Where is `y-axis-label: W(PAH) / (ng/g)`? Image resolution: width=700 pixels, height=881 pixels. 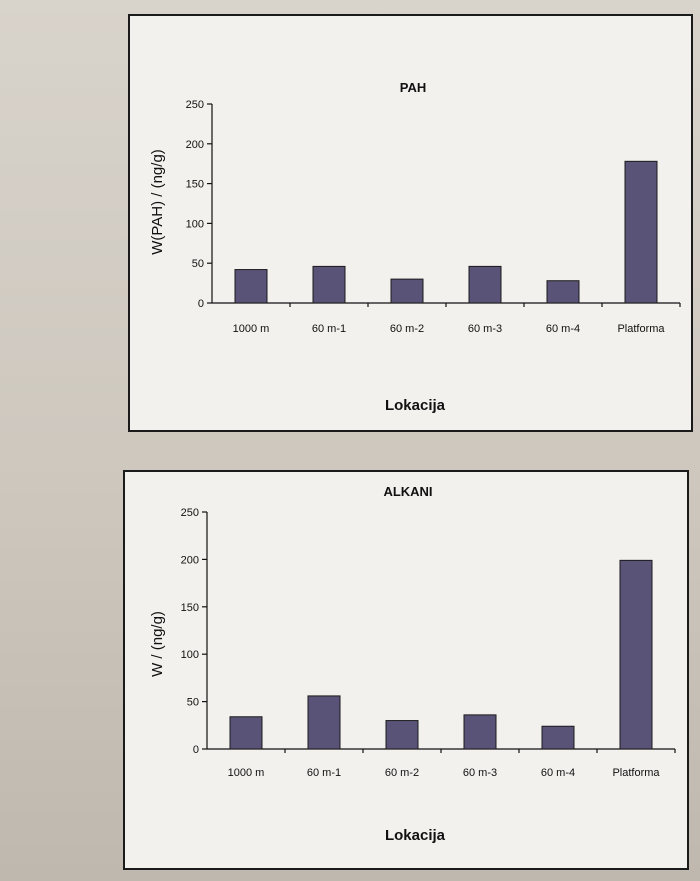
y-axis-label: W(PAH) / (ng/g) is located at coordinates (157, 202).